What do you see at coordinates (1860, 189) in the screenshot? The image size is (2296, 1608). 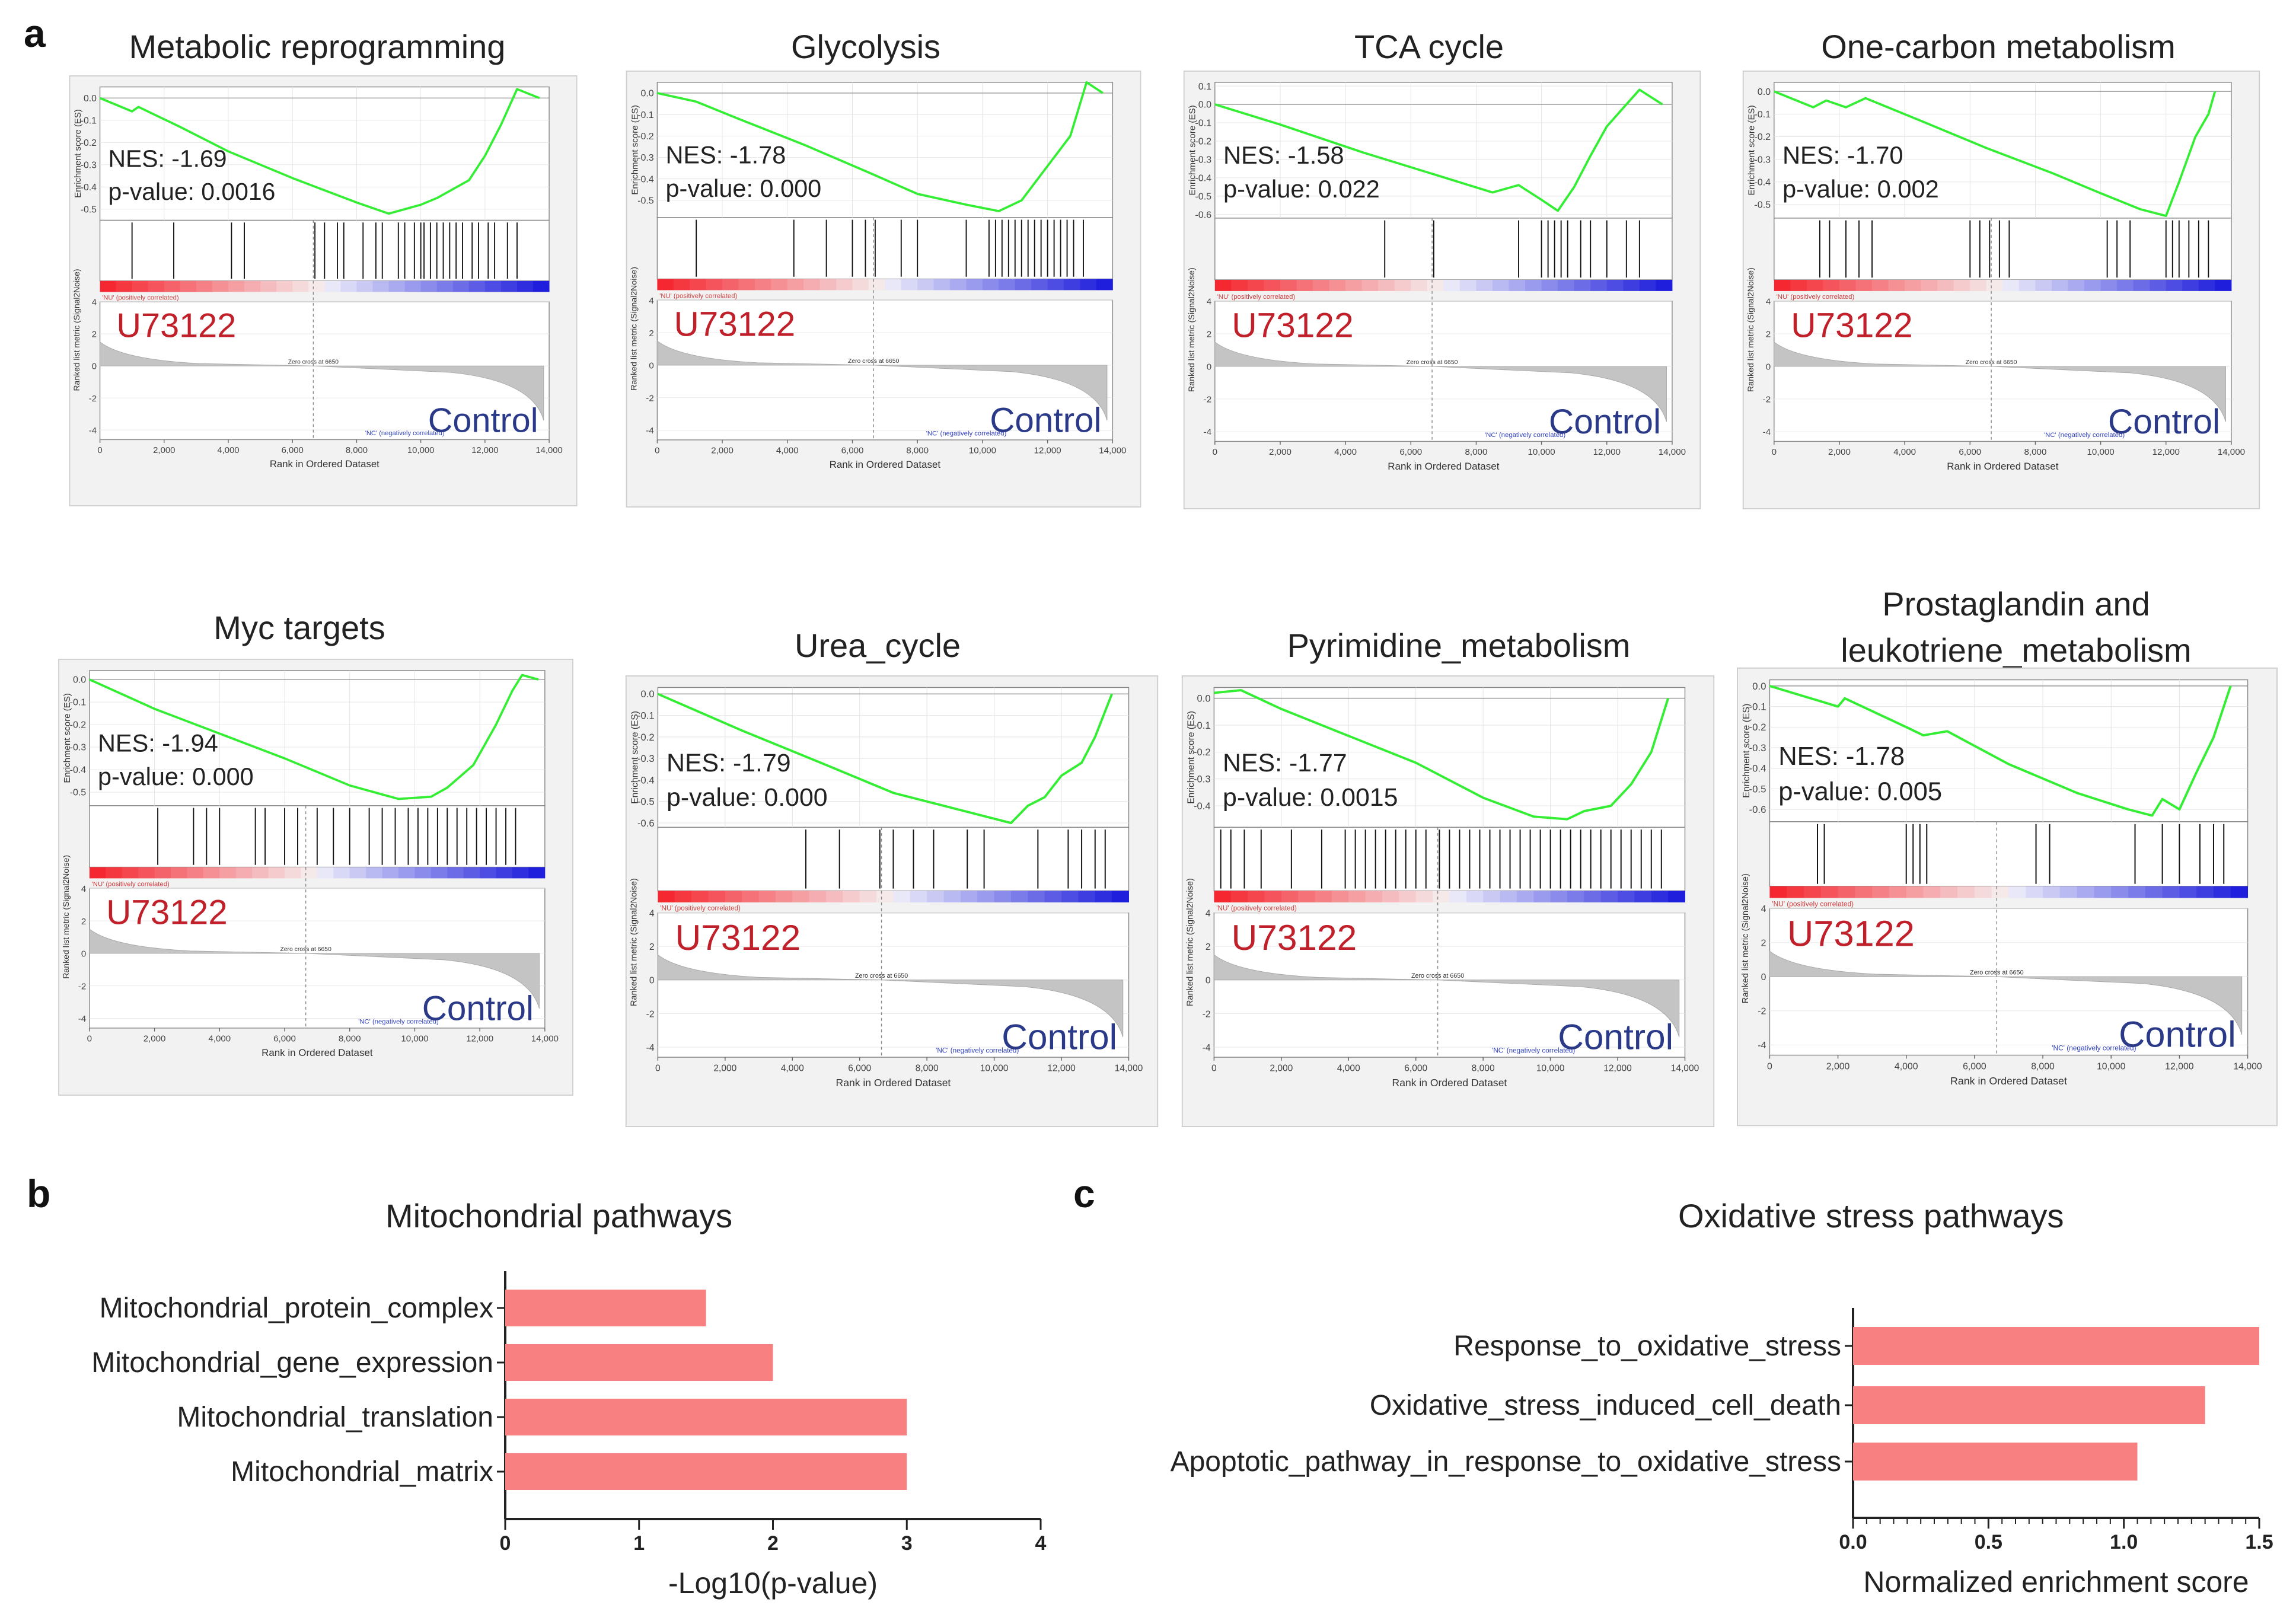 I see `p-value: p-value: 0.002` at bounding box center [1860, 189].